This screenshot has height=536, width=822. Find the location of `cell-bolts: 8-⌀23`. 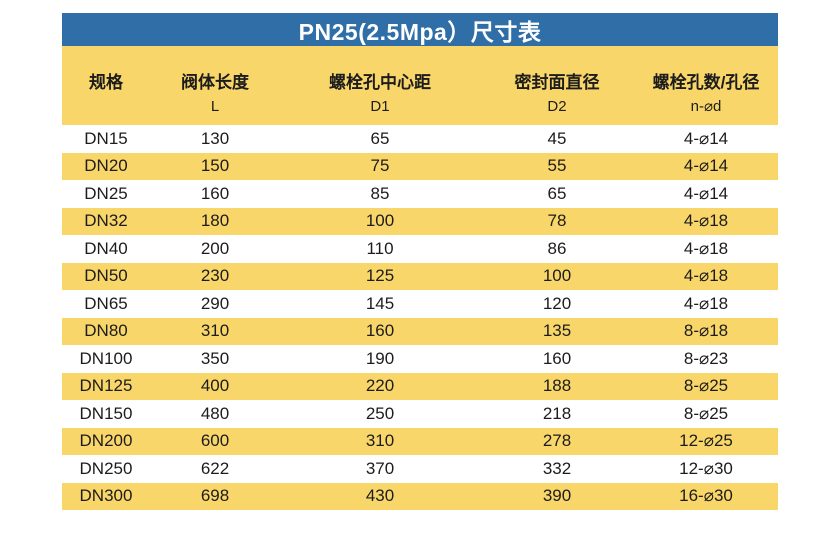

cell-bolts: 8-⌀23 is located at coordinates (706, 358).